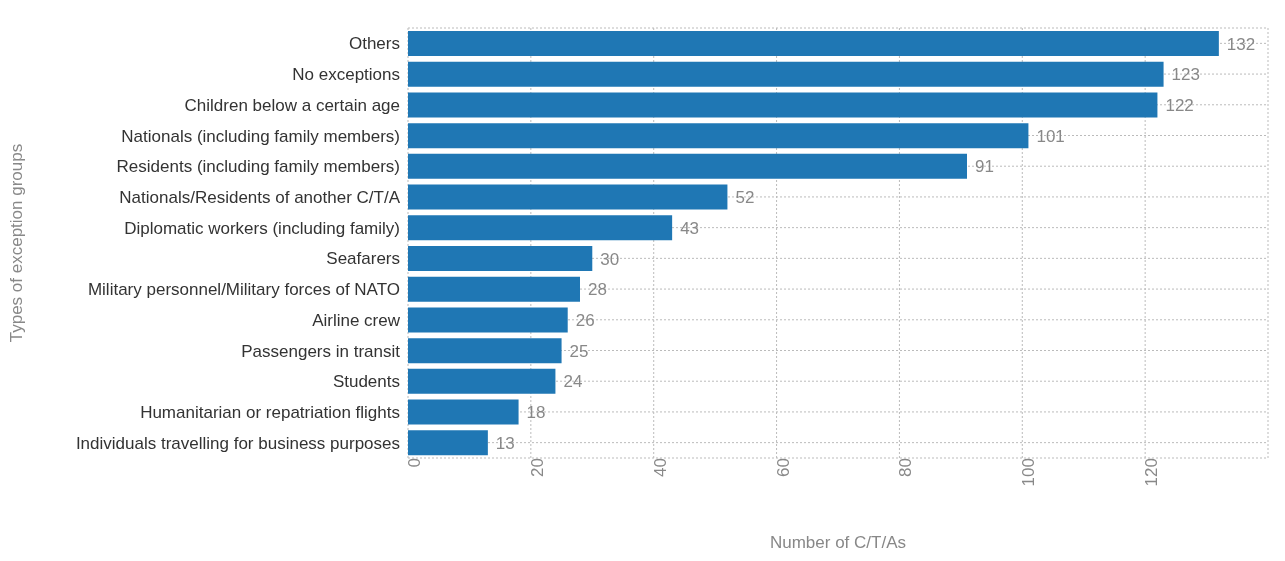 This screenshot has height=561, width=1285. Describe the element at coordinates (356, 320) in the screenshot. I see `y-tick-label: Airline crew` at that location.